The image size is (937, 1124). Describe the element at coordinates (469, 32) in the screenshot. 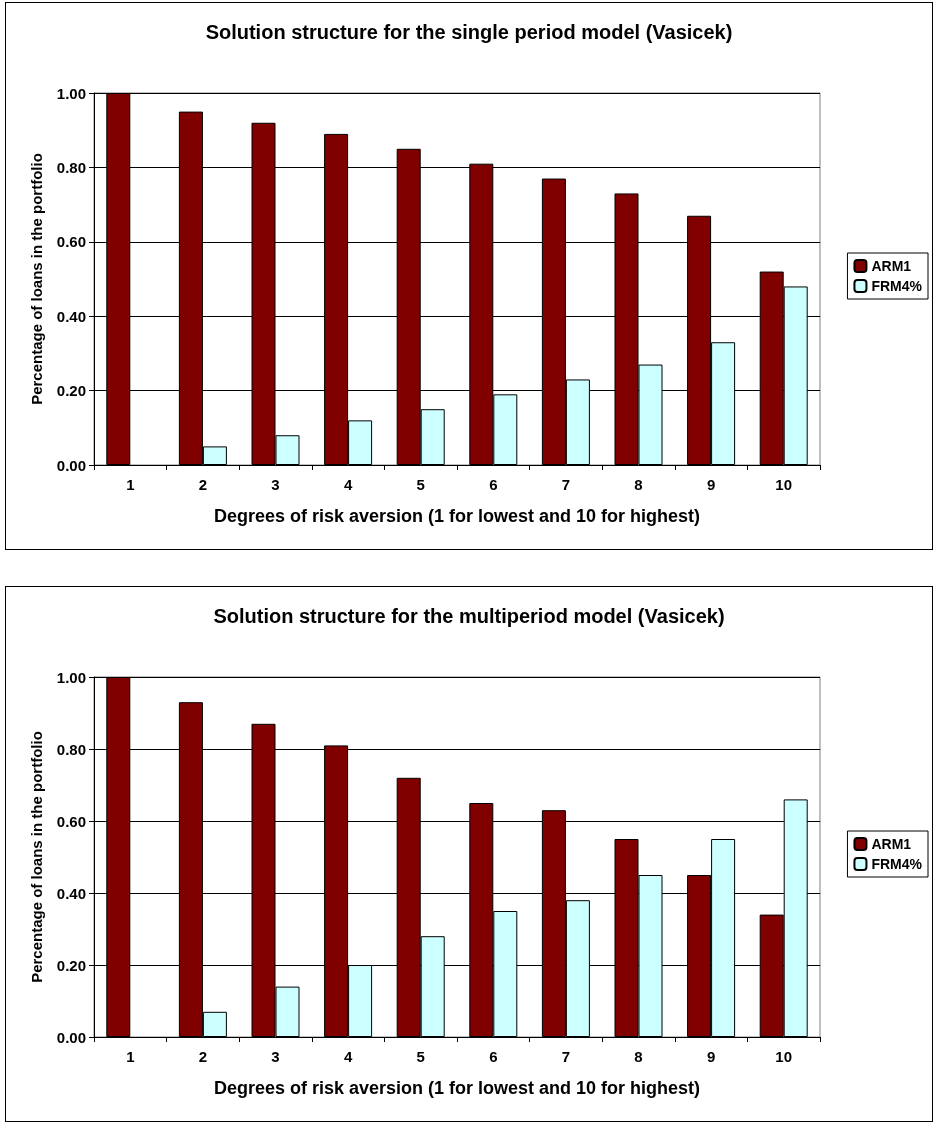

I see `chart-title: Solution structure for the single period model (Vasicek)` at that location.